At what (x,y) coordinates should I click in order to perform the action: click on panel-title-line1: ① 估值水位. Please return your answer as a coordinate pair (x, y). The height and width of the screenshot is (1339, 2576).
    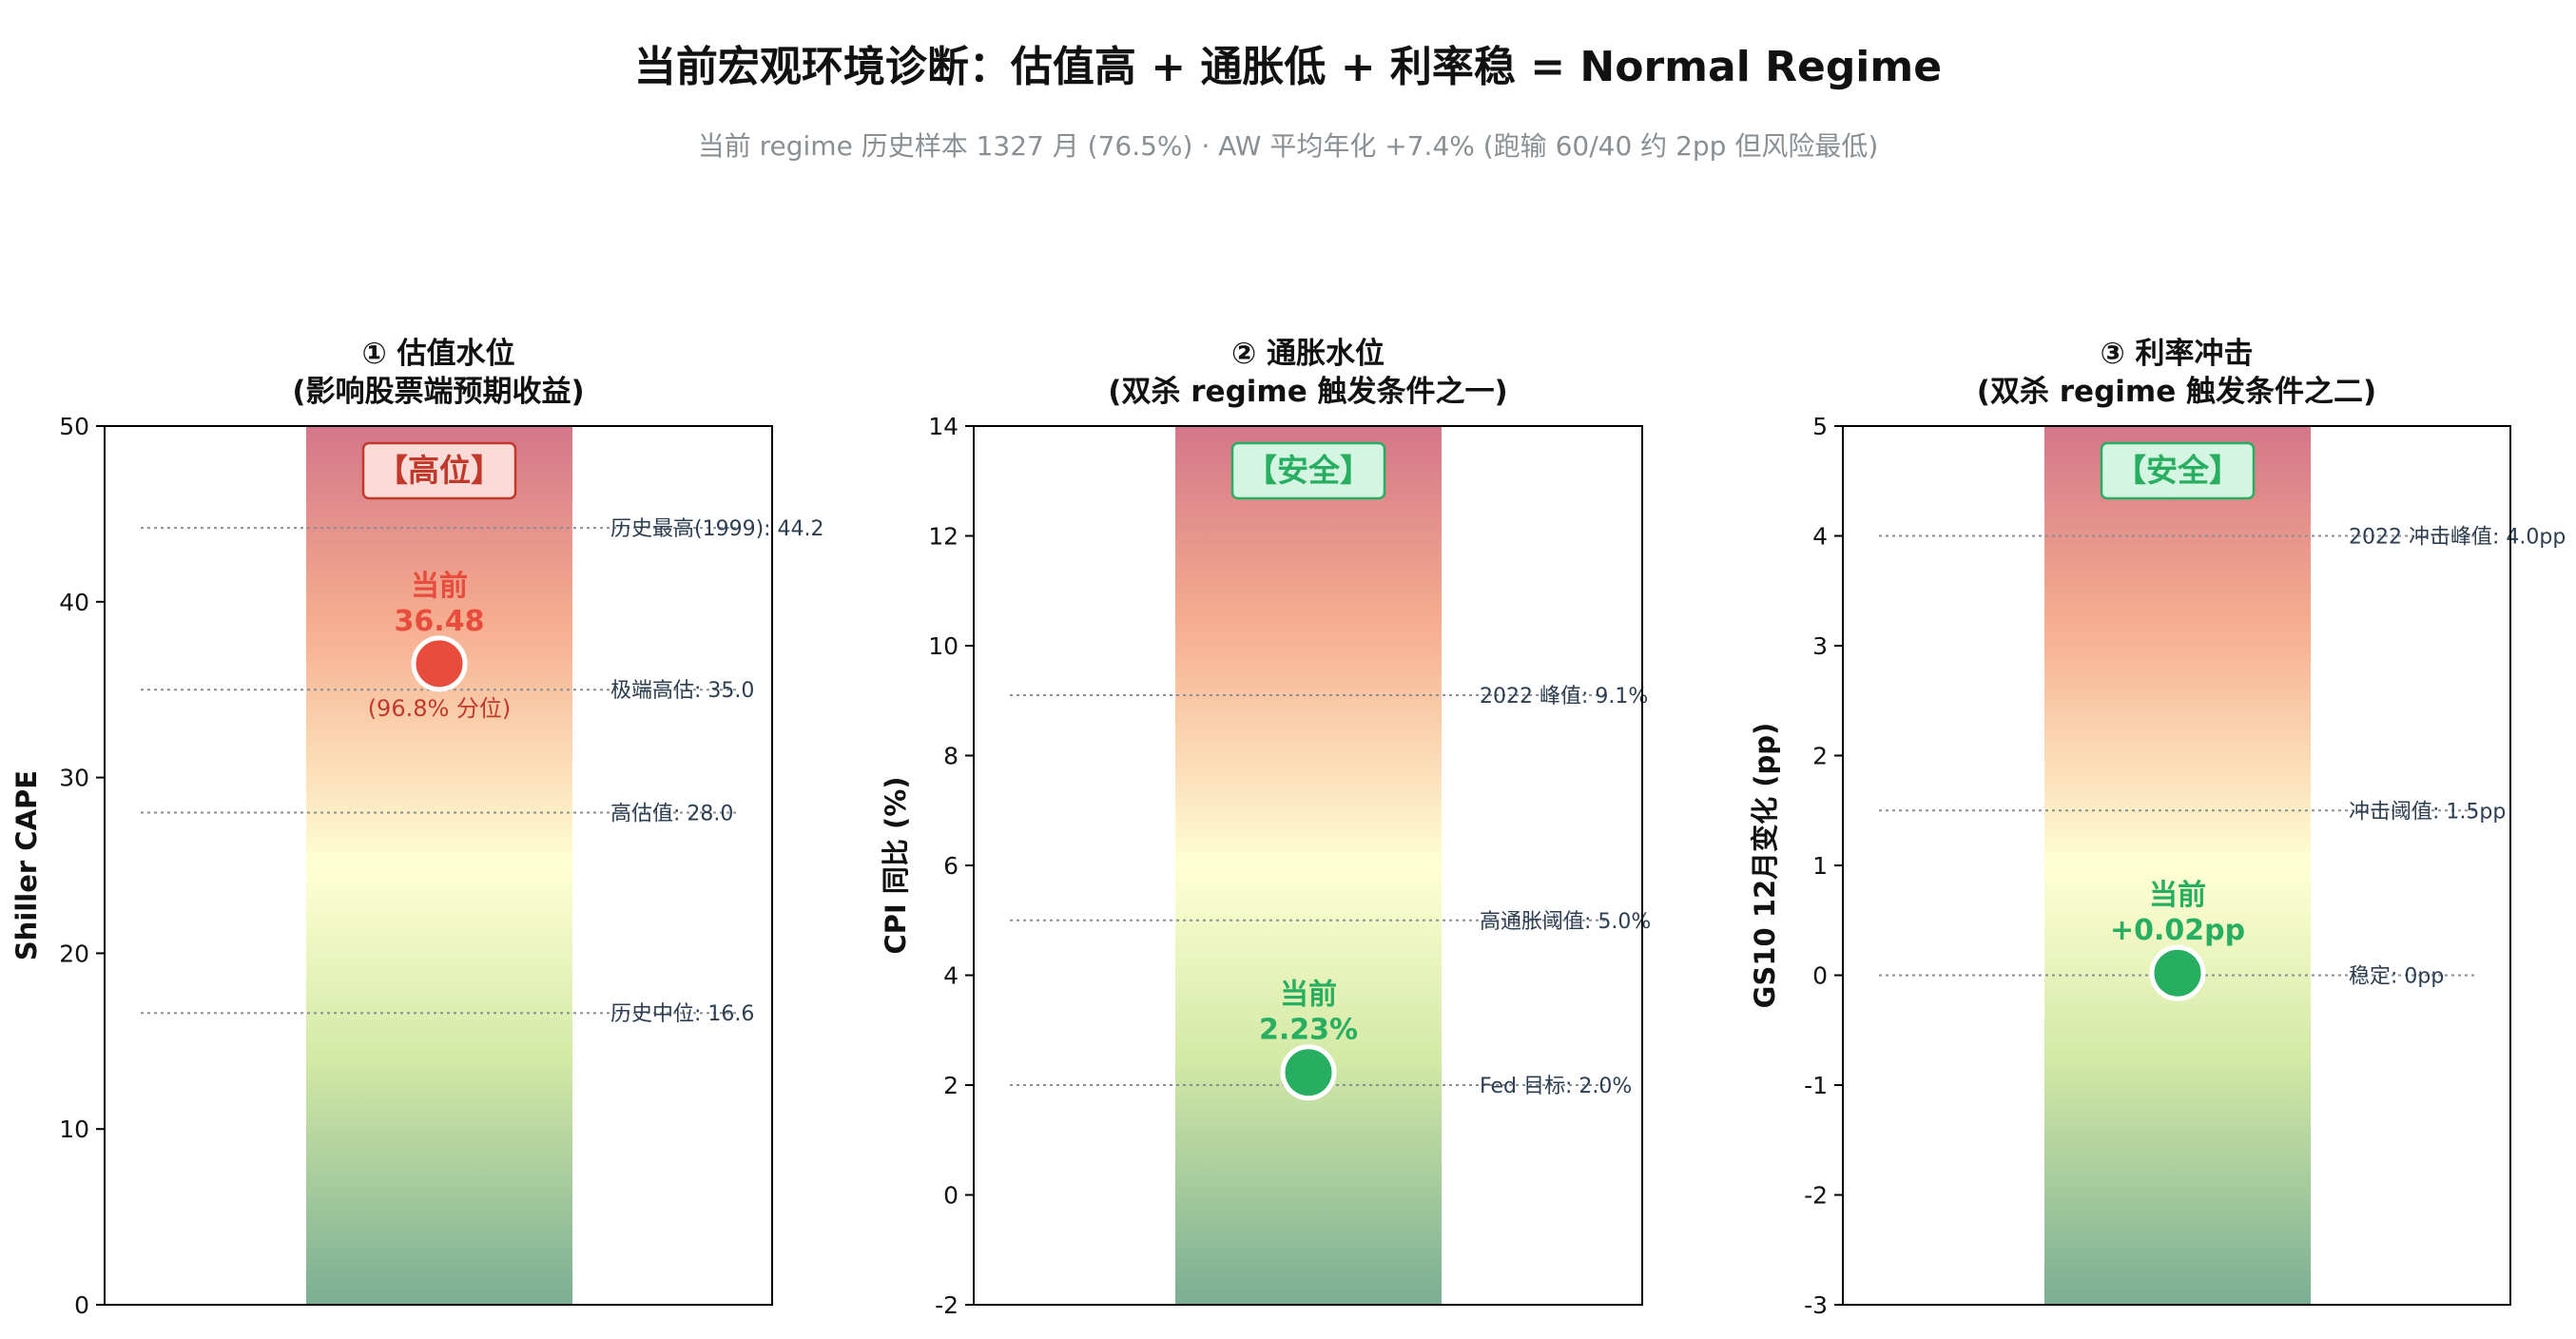
    Looking at the image, I should click on (437, 354).